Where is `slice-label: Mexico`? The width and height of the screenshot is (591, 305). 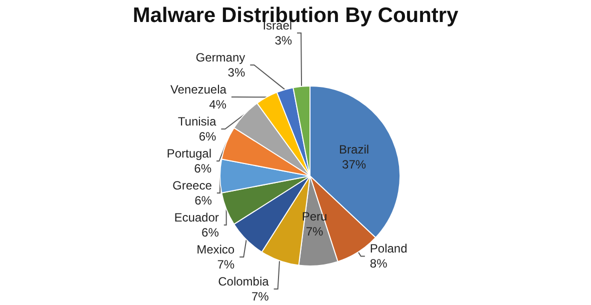 slice-label: Mexico is located at coordinates (215, 249).